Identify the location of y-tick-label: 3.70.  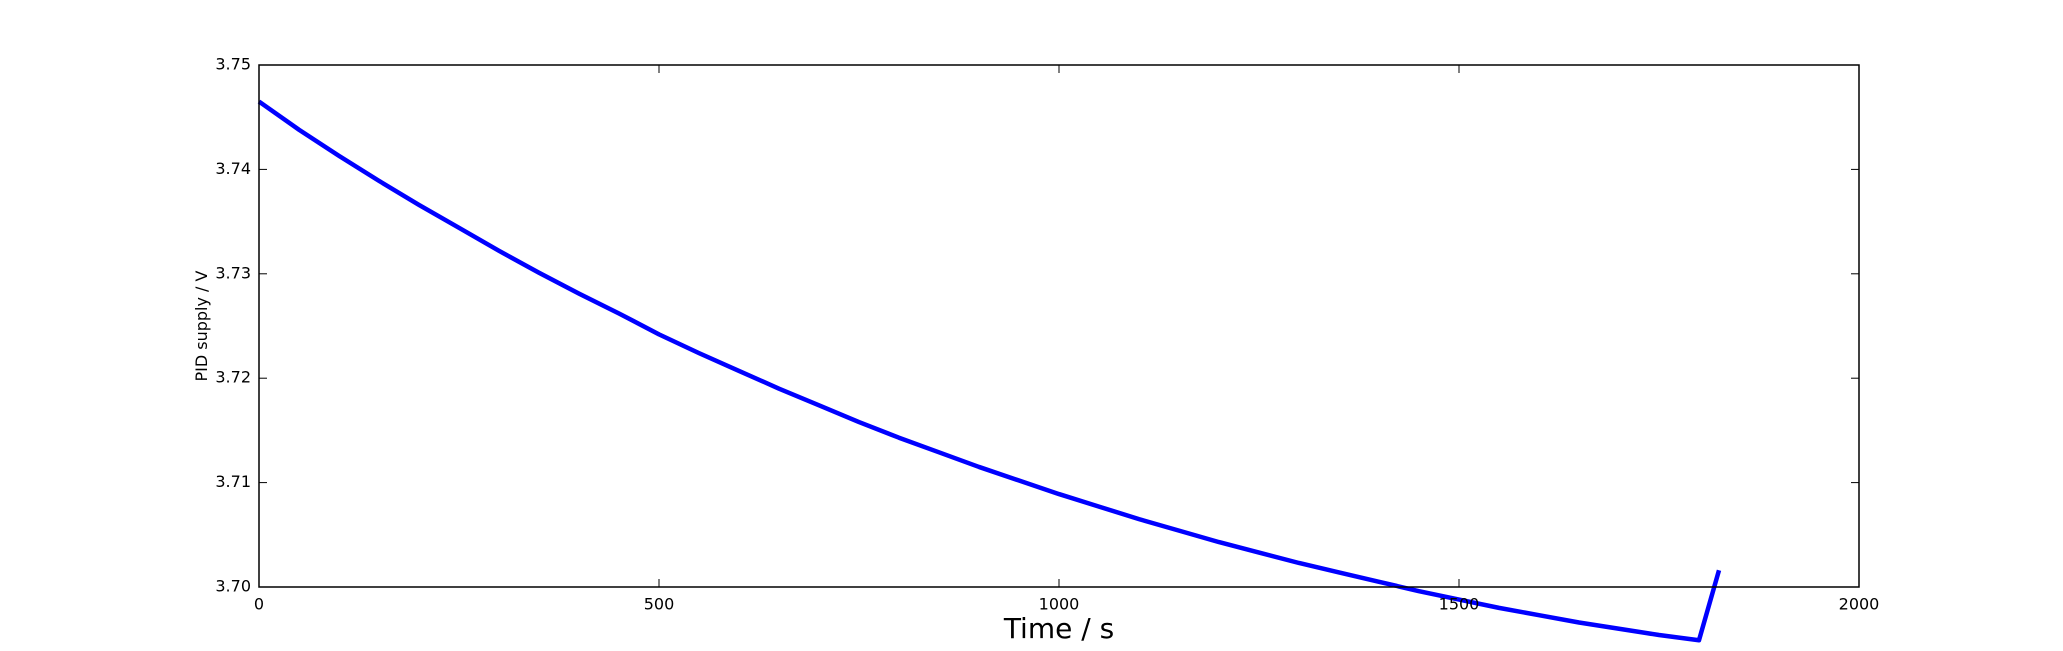
(233, 586).